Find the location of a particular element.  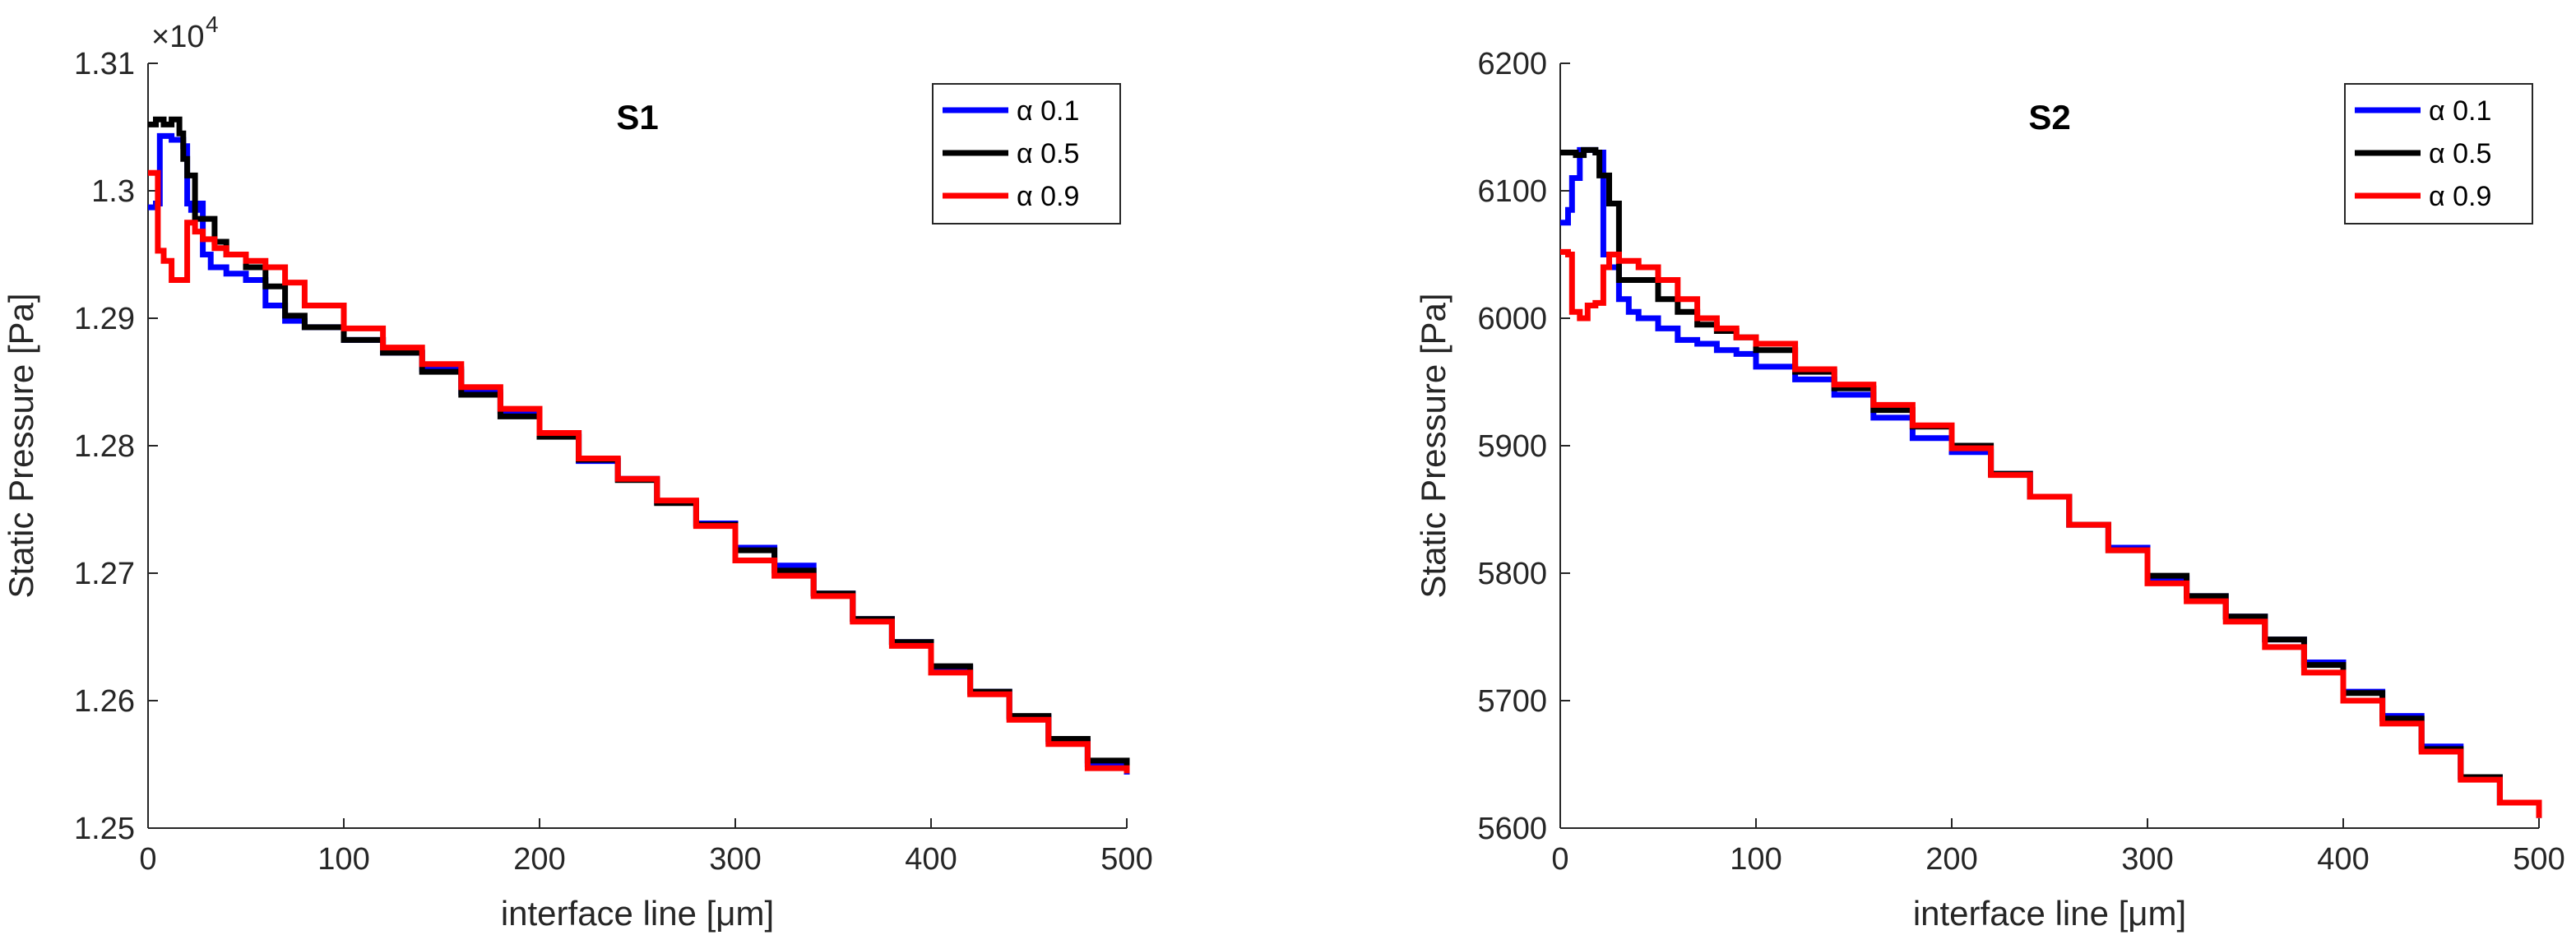

chart-title: S1 is located at coordinates (637, 117).